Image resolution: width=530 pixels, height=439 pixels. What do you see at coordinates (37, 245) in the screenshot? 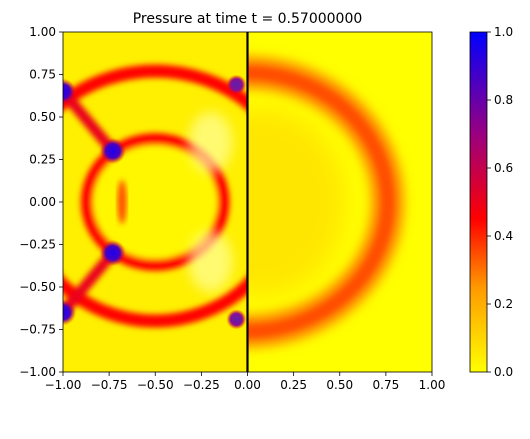
I see `y-tick-label-3: −0.25` at bounding box center [37, 245].